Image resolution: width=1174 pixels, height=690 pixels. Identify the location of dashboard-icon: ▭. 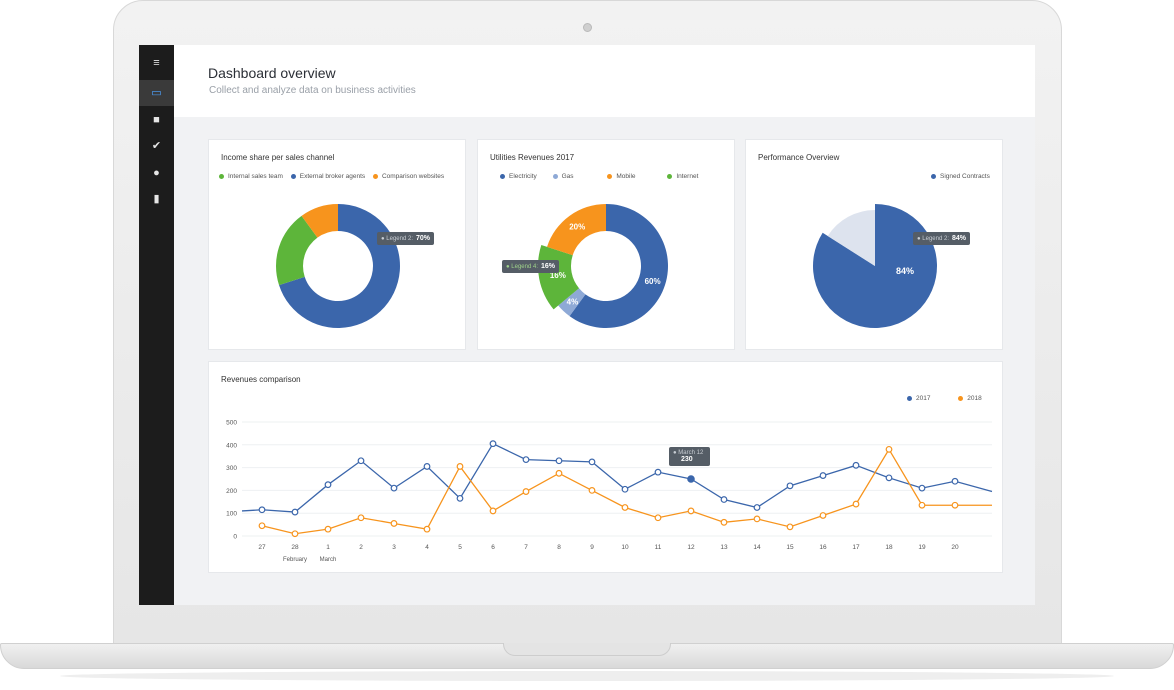
(156, 93).